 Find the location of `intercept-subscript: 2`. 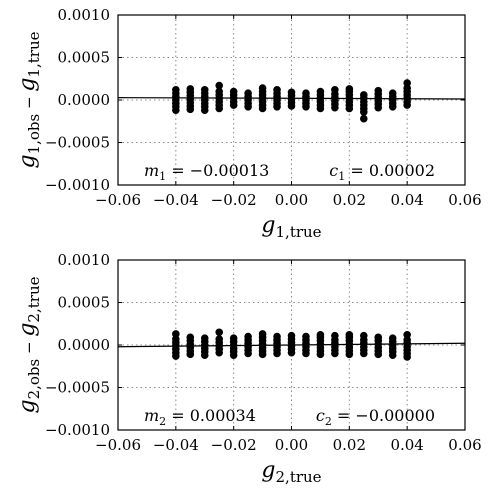

intercept-subscript: 2 is located at coordinates (328, 421).